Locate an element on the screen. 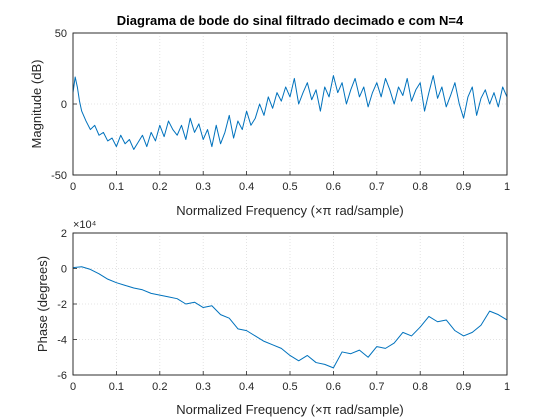 This screenshot has width=560, height=420. phase-x-tick-label: 1 is located at coordinates (507, 387).